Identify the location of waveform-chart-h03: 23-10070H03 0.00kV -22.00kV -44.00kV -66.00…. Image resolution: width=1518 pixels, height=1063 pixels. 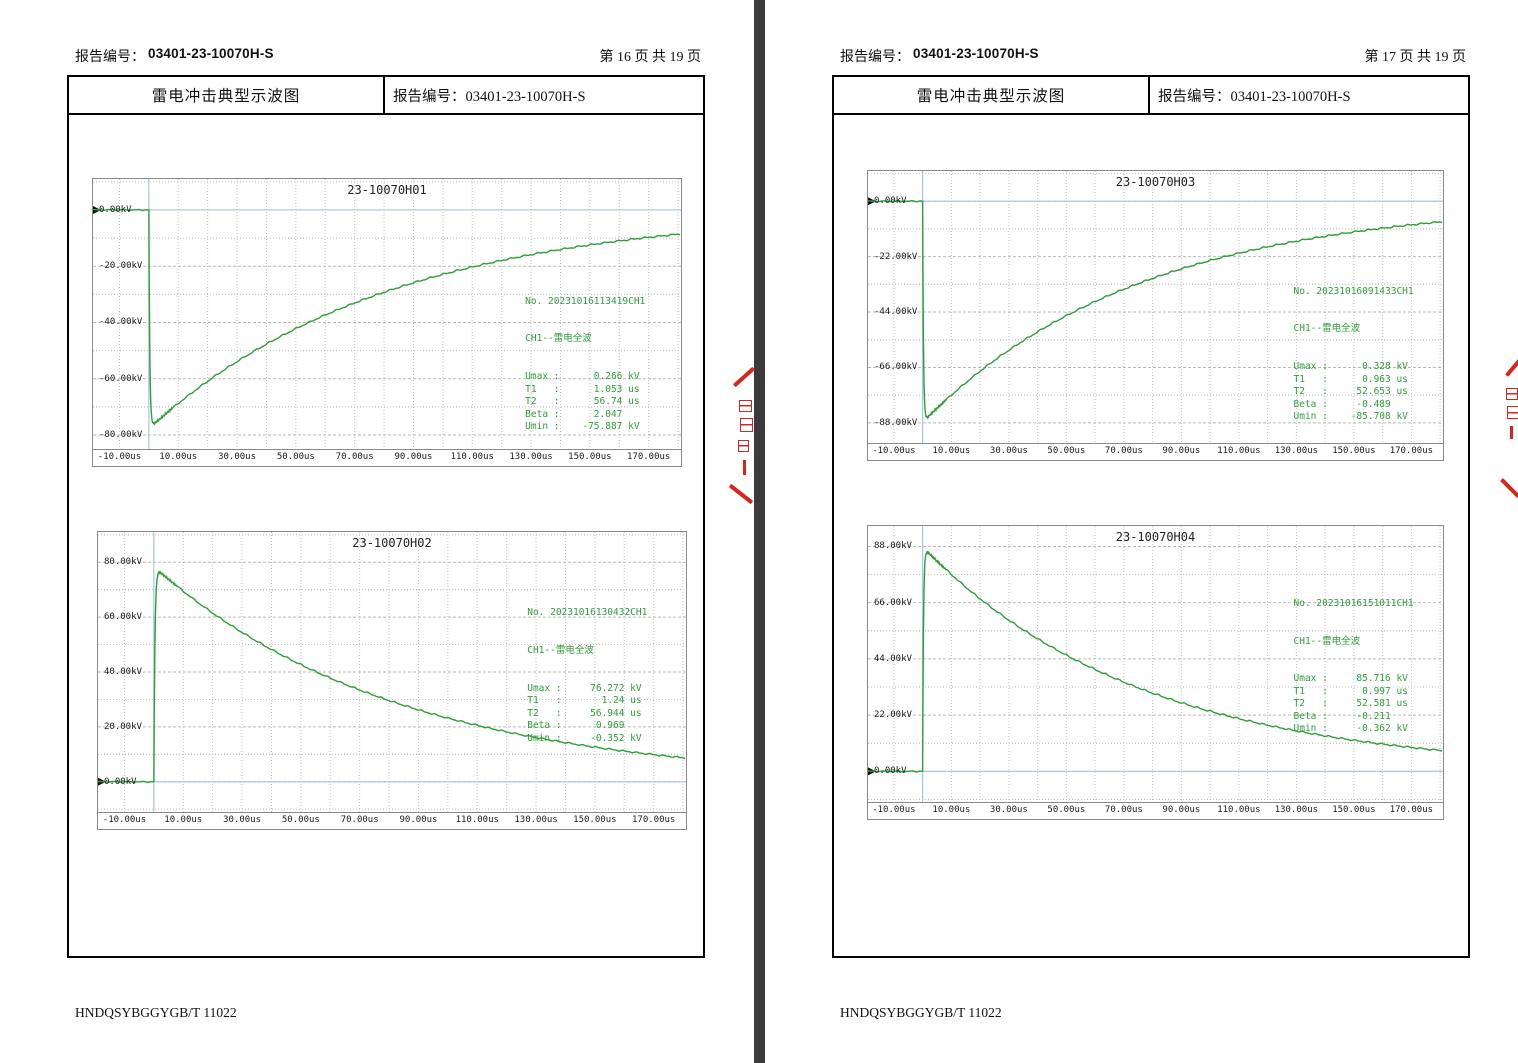
(1155, 315).